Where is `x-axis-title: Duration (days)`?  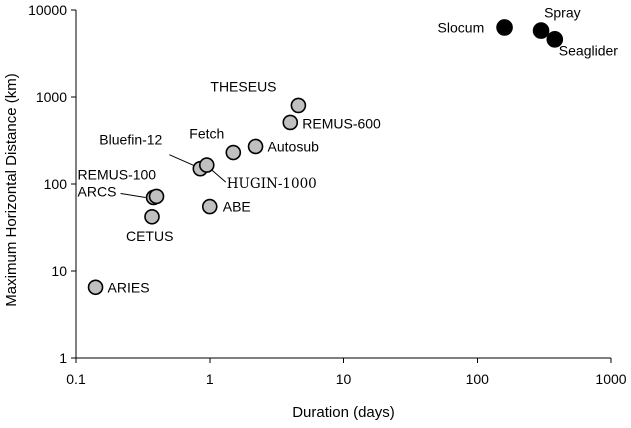 x-axis-title: Duration (days) is located at coordinates (343, 412).